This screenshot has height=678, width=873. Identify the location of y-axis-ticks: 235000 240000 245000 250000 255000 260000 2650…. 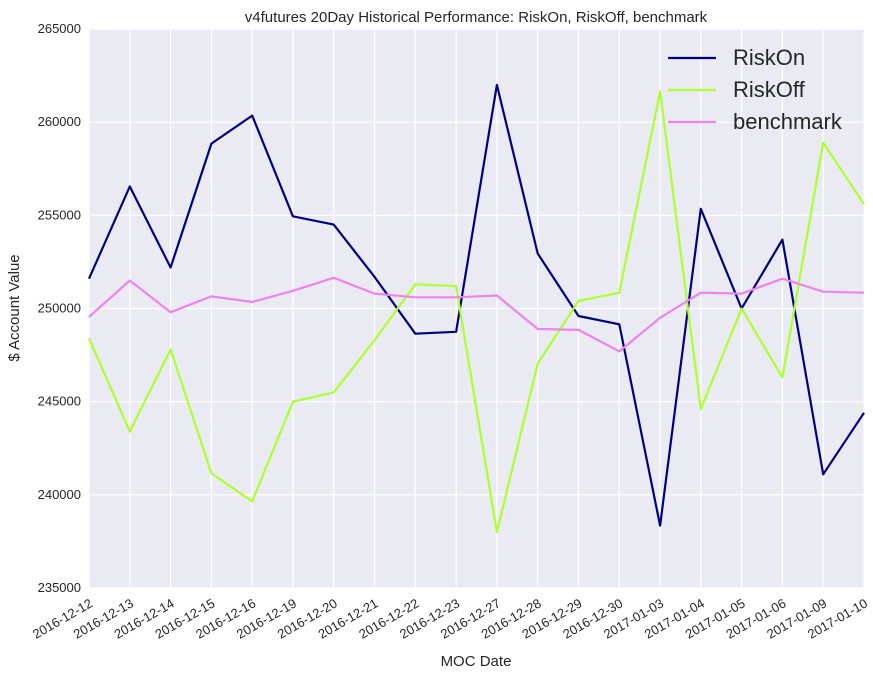
(59, 308).